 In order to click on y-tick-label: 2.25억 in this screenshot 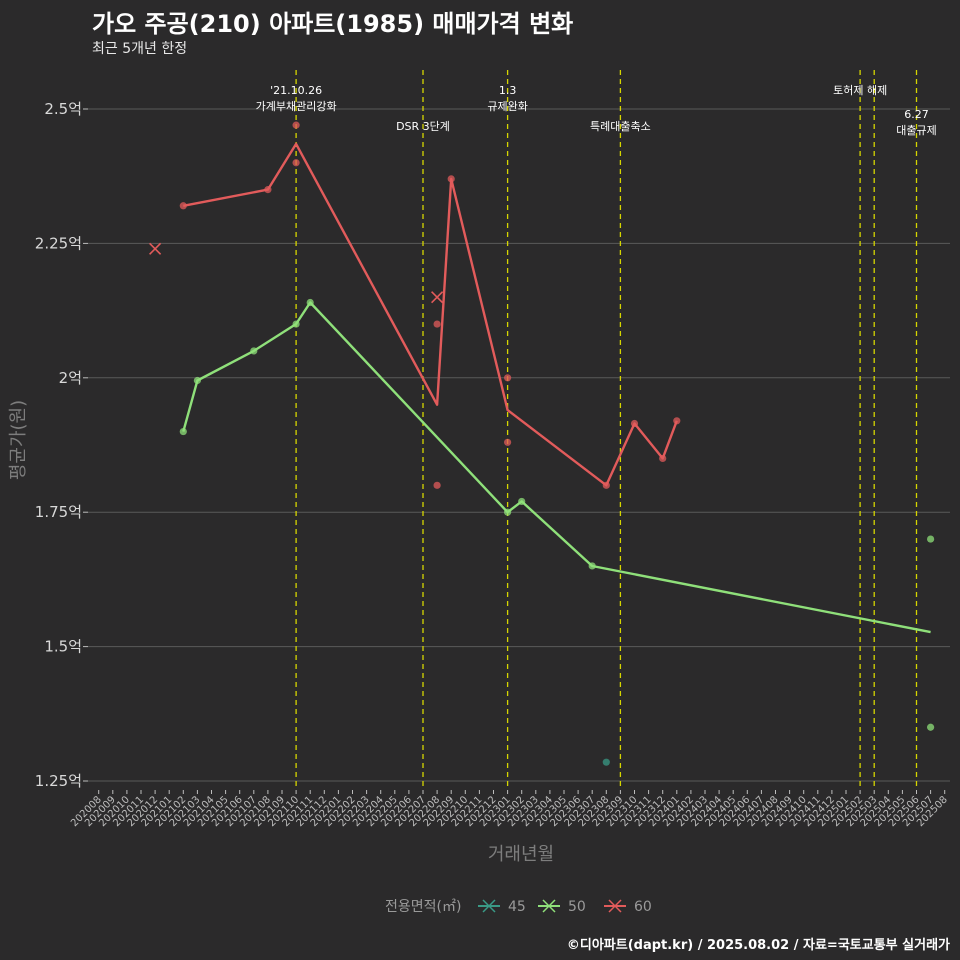, I will do `click(58, 243)`.